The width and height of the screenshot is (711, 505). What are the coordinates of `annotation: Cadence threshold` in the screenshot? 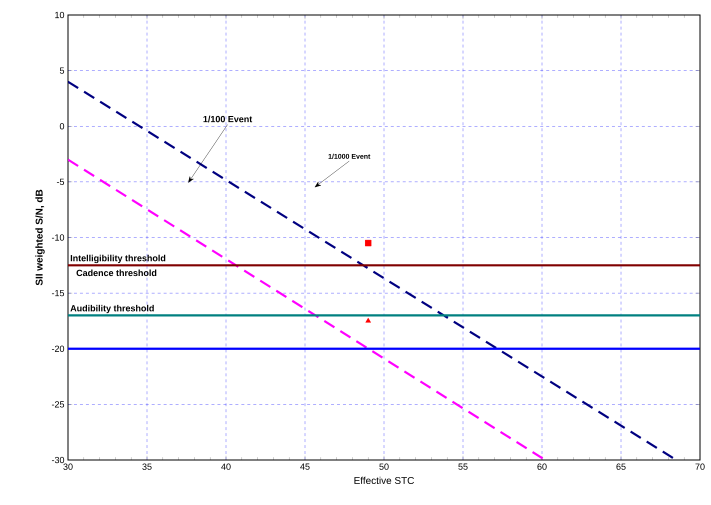 It's located at (116, 272).